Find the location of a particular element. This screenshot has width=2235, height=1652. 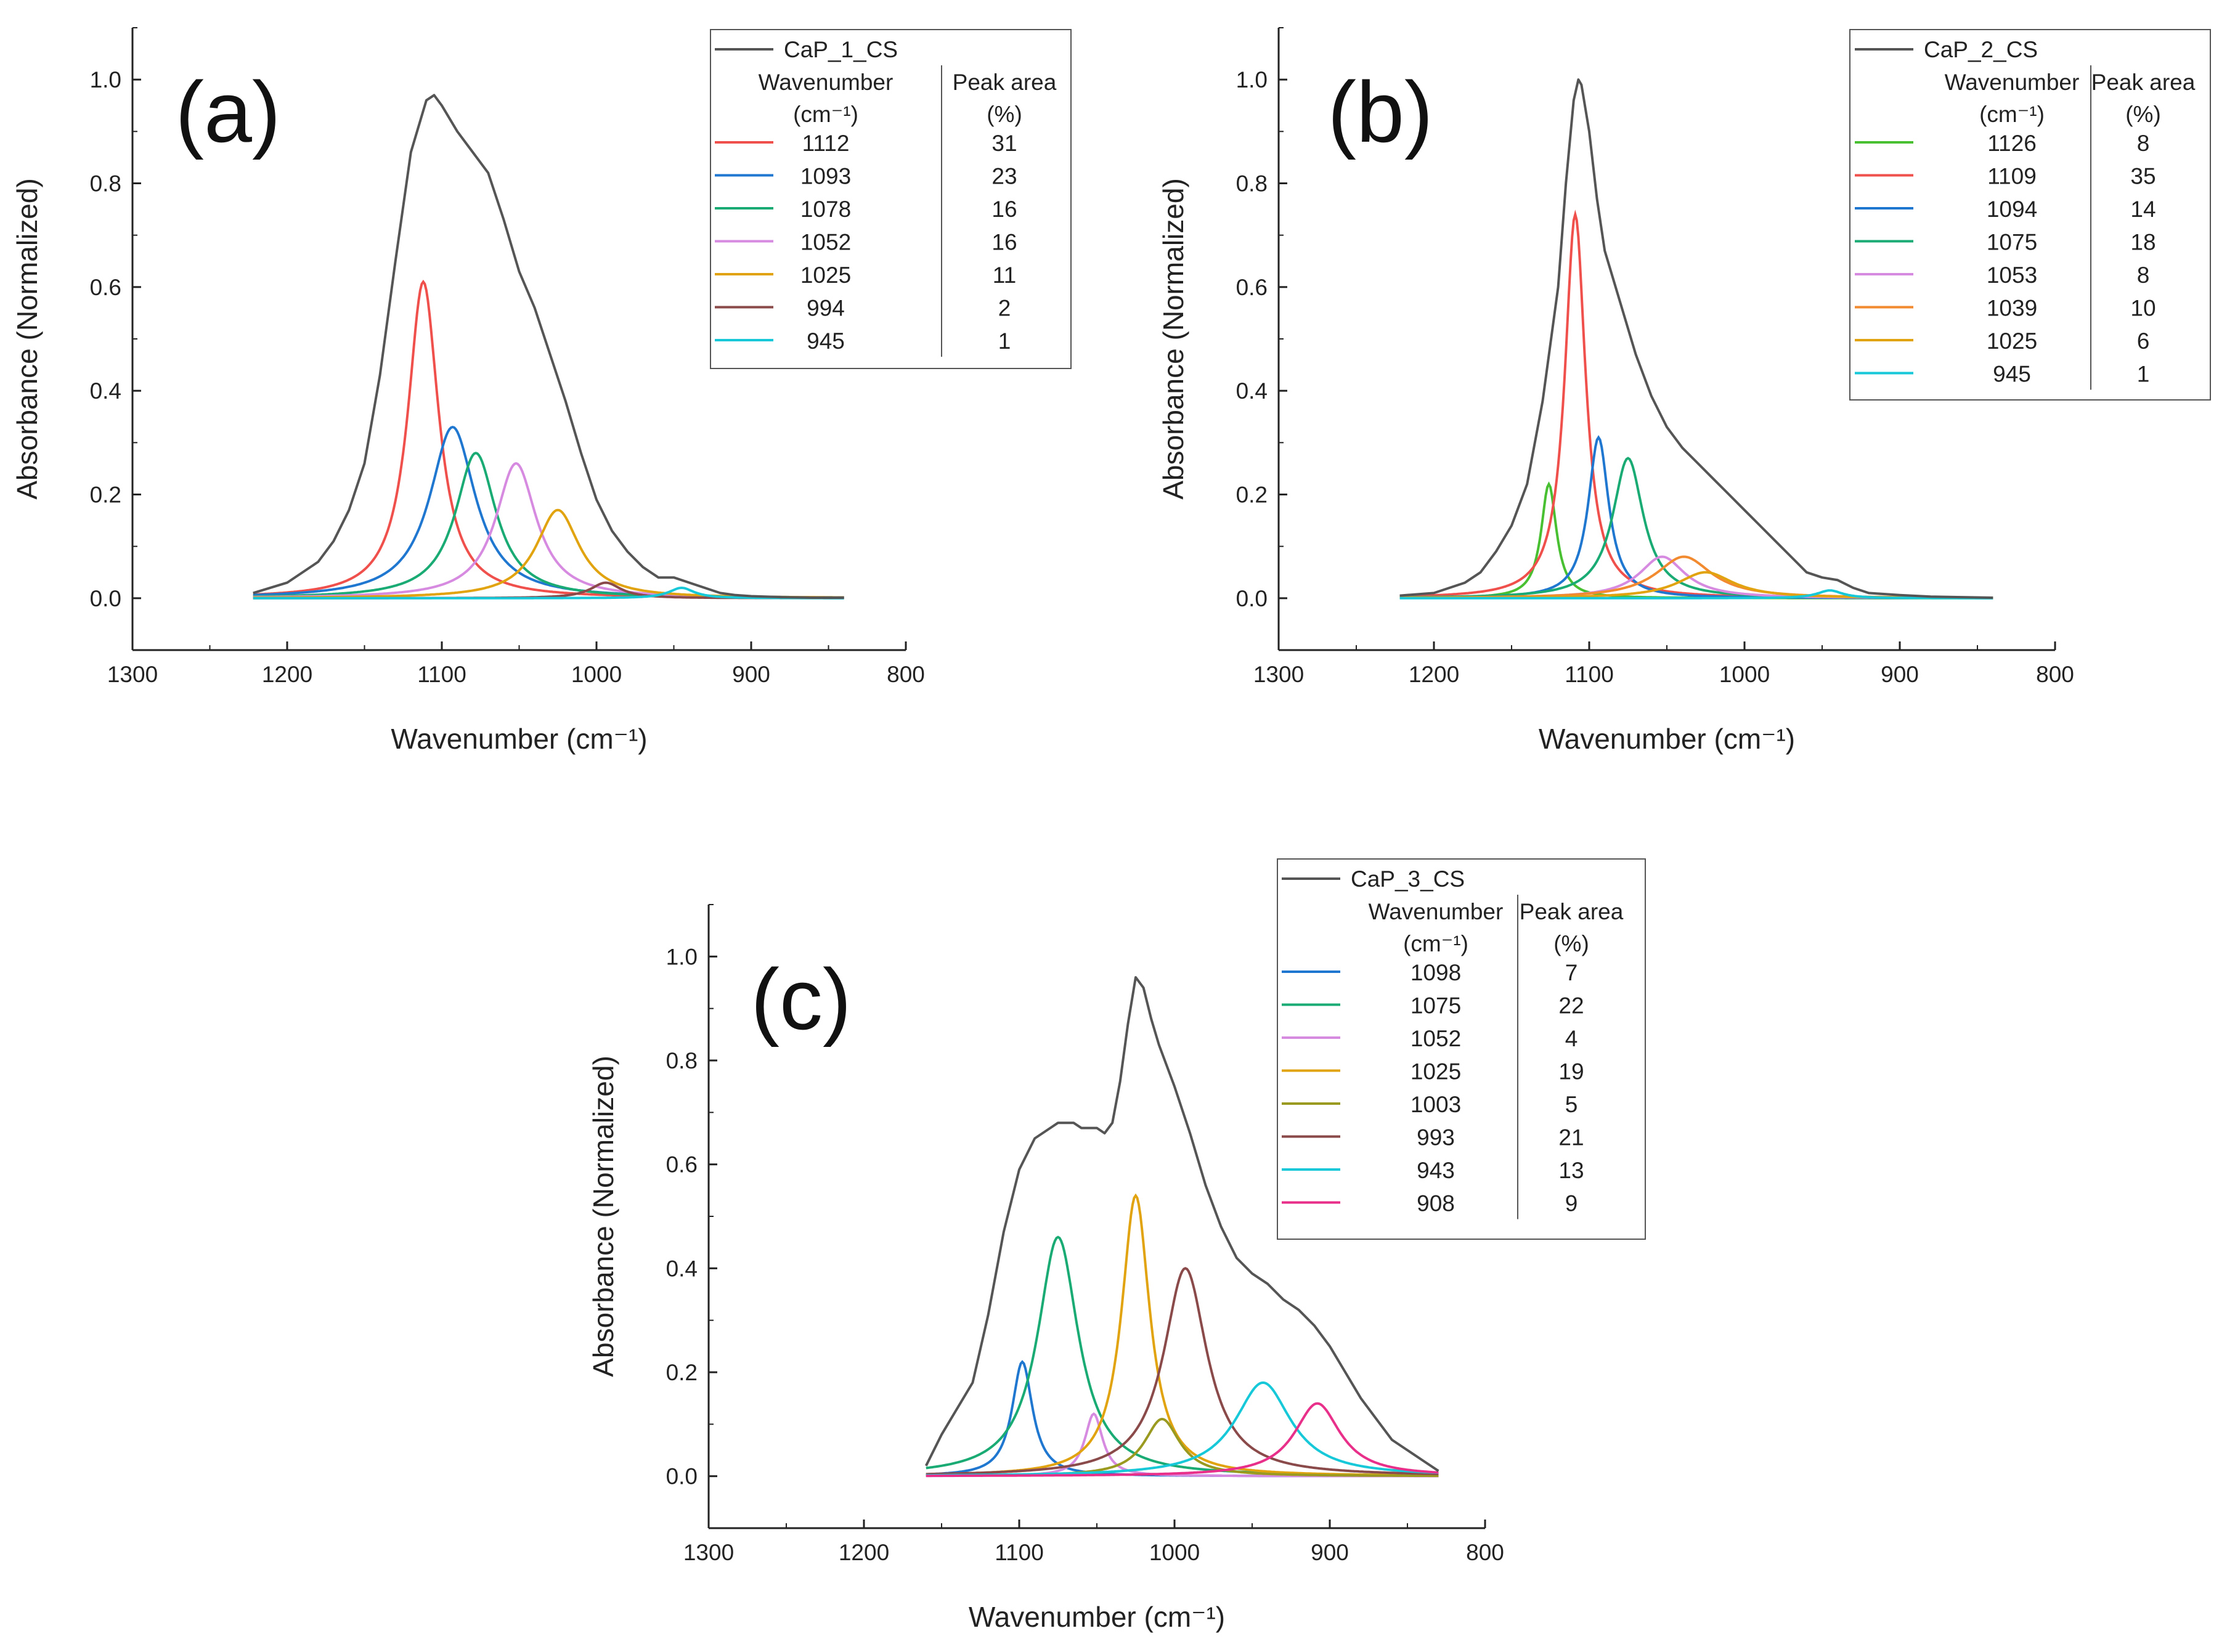

legend-wavenumber: 1053 is located at coordinates (2012, 275).